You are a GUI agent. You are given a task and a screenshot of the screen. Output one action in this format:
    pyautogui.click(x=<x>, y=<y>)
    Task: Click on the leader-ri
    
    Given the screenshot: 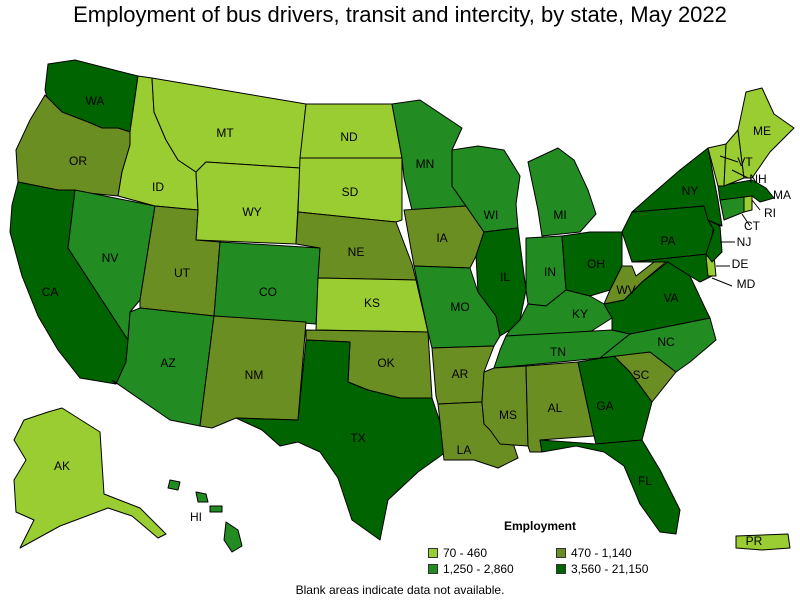 What is the action you would take?
    pyautogui.click(x=756, y=205)
    